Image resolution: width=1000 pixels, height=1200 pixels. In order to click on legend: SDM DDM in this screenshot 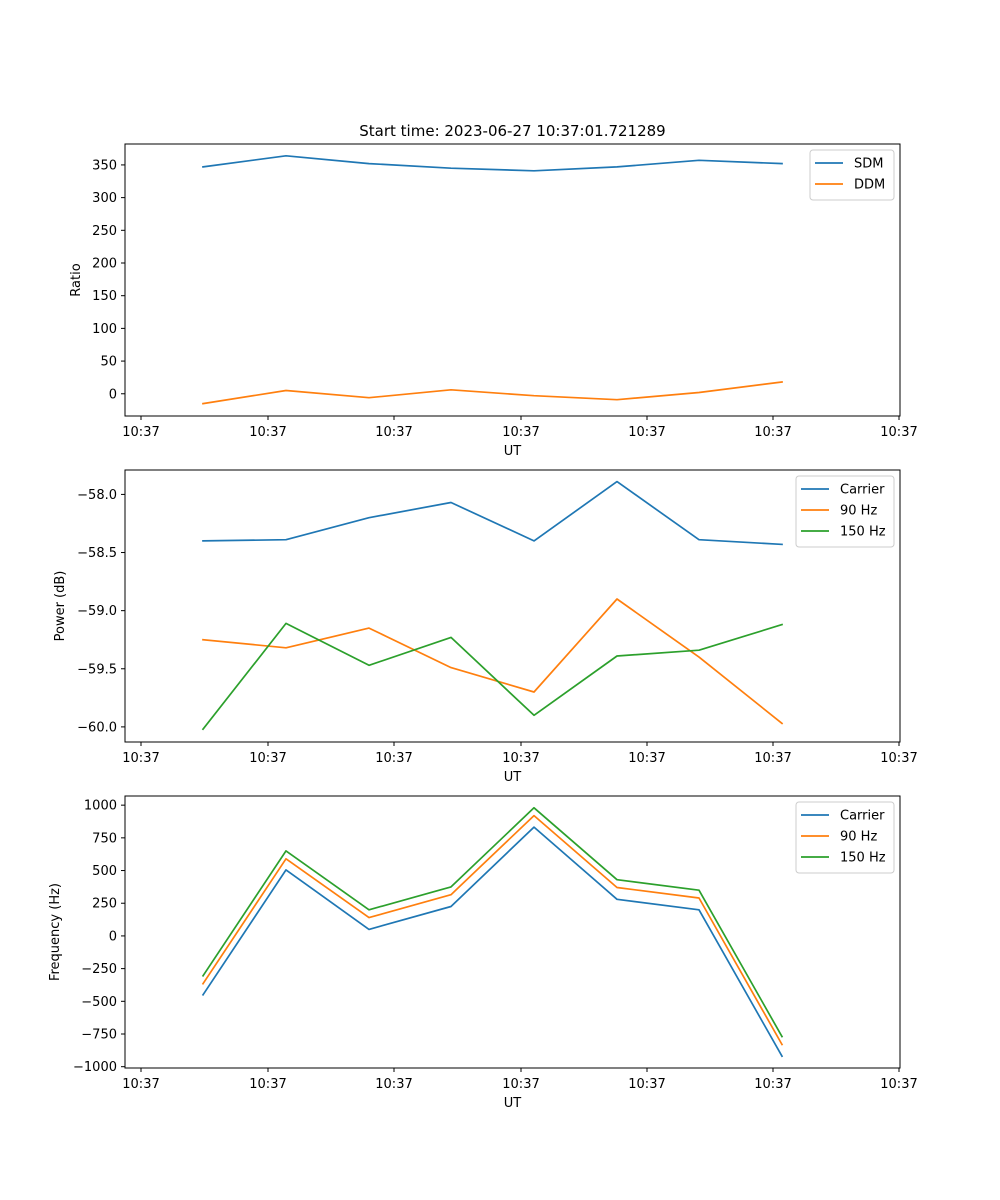, I will do `click(852, 175)`.